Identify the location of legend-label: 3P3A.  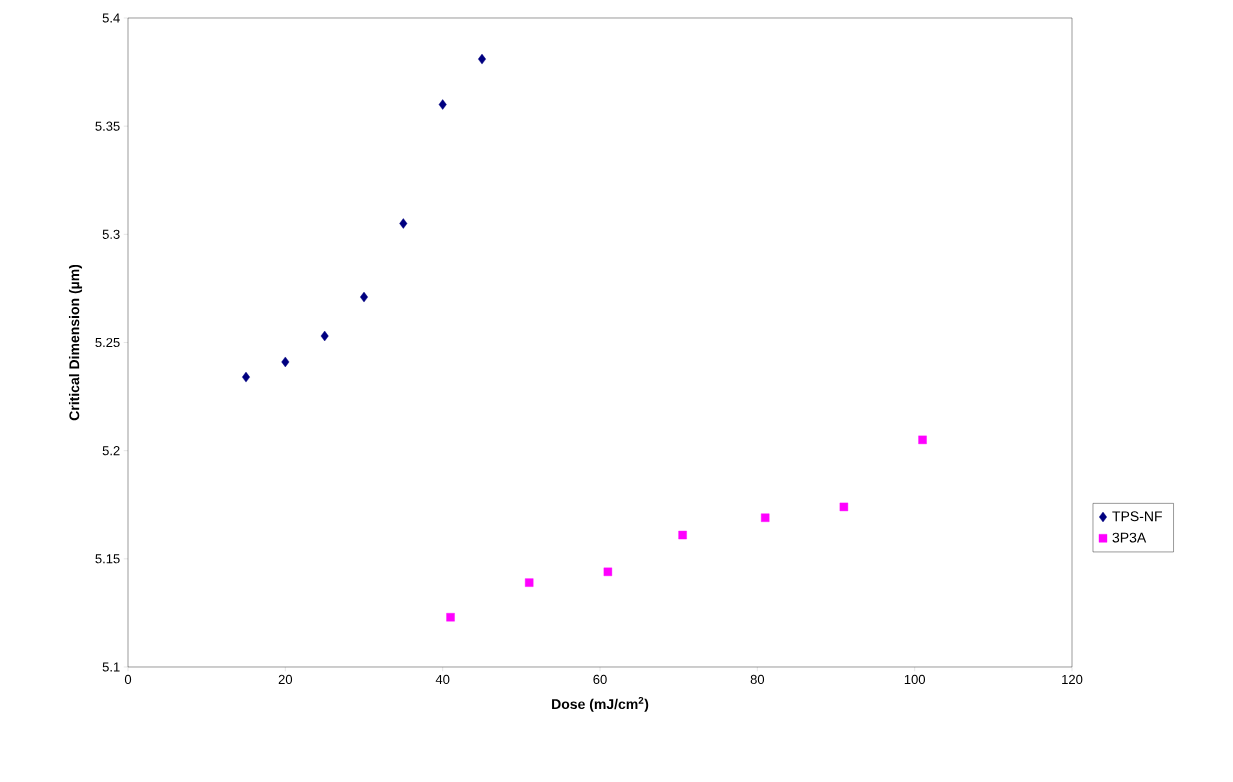
(1129, 537).